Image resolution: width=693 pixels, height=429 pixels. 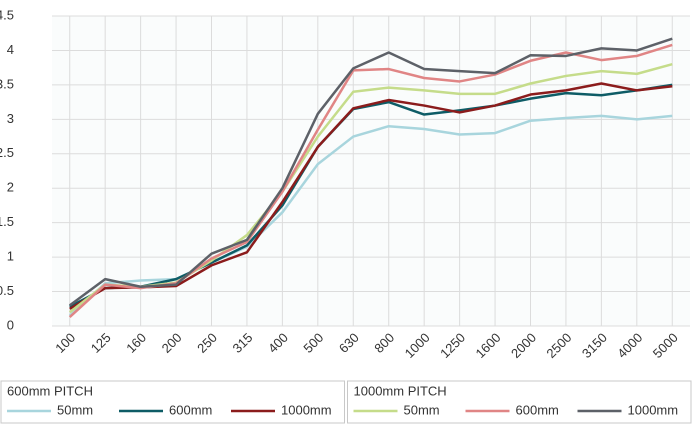 What do you see at coordinates (558, 345) in the screenshot?
I see `x-tick-label: 2500` at bounding box center [558, 345].